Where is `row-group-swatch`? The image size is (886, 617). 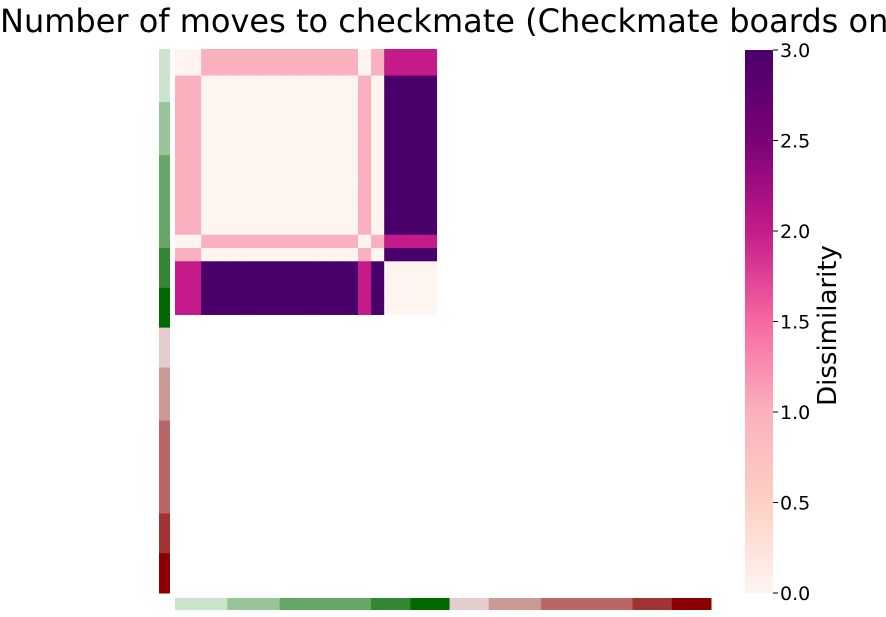 row-group-swatch is located at coordinates (164, 268).